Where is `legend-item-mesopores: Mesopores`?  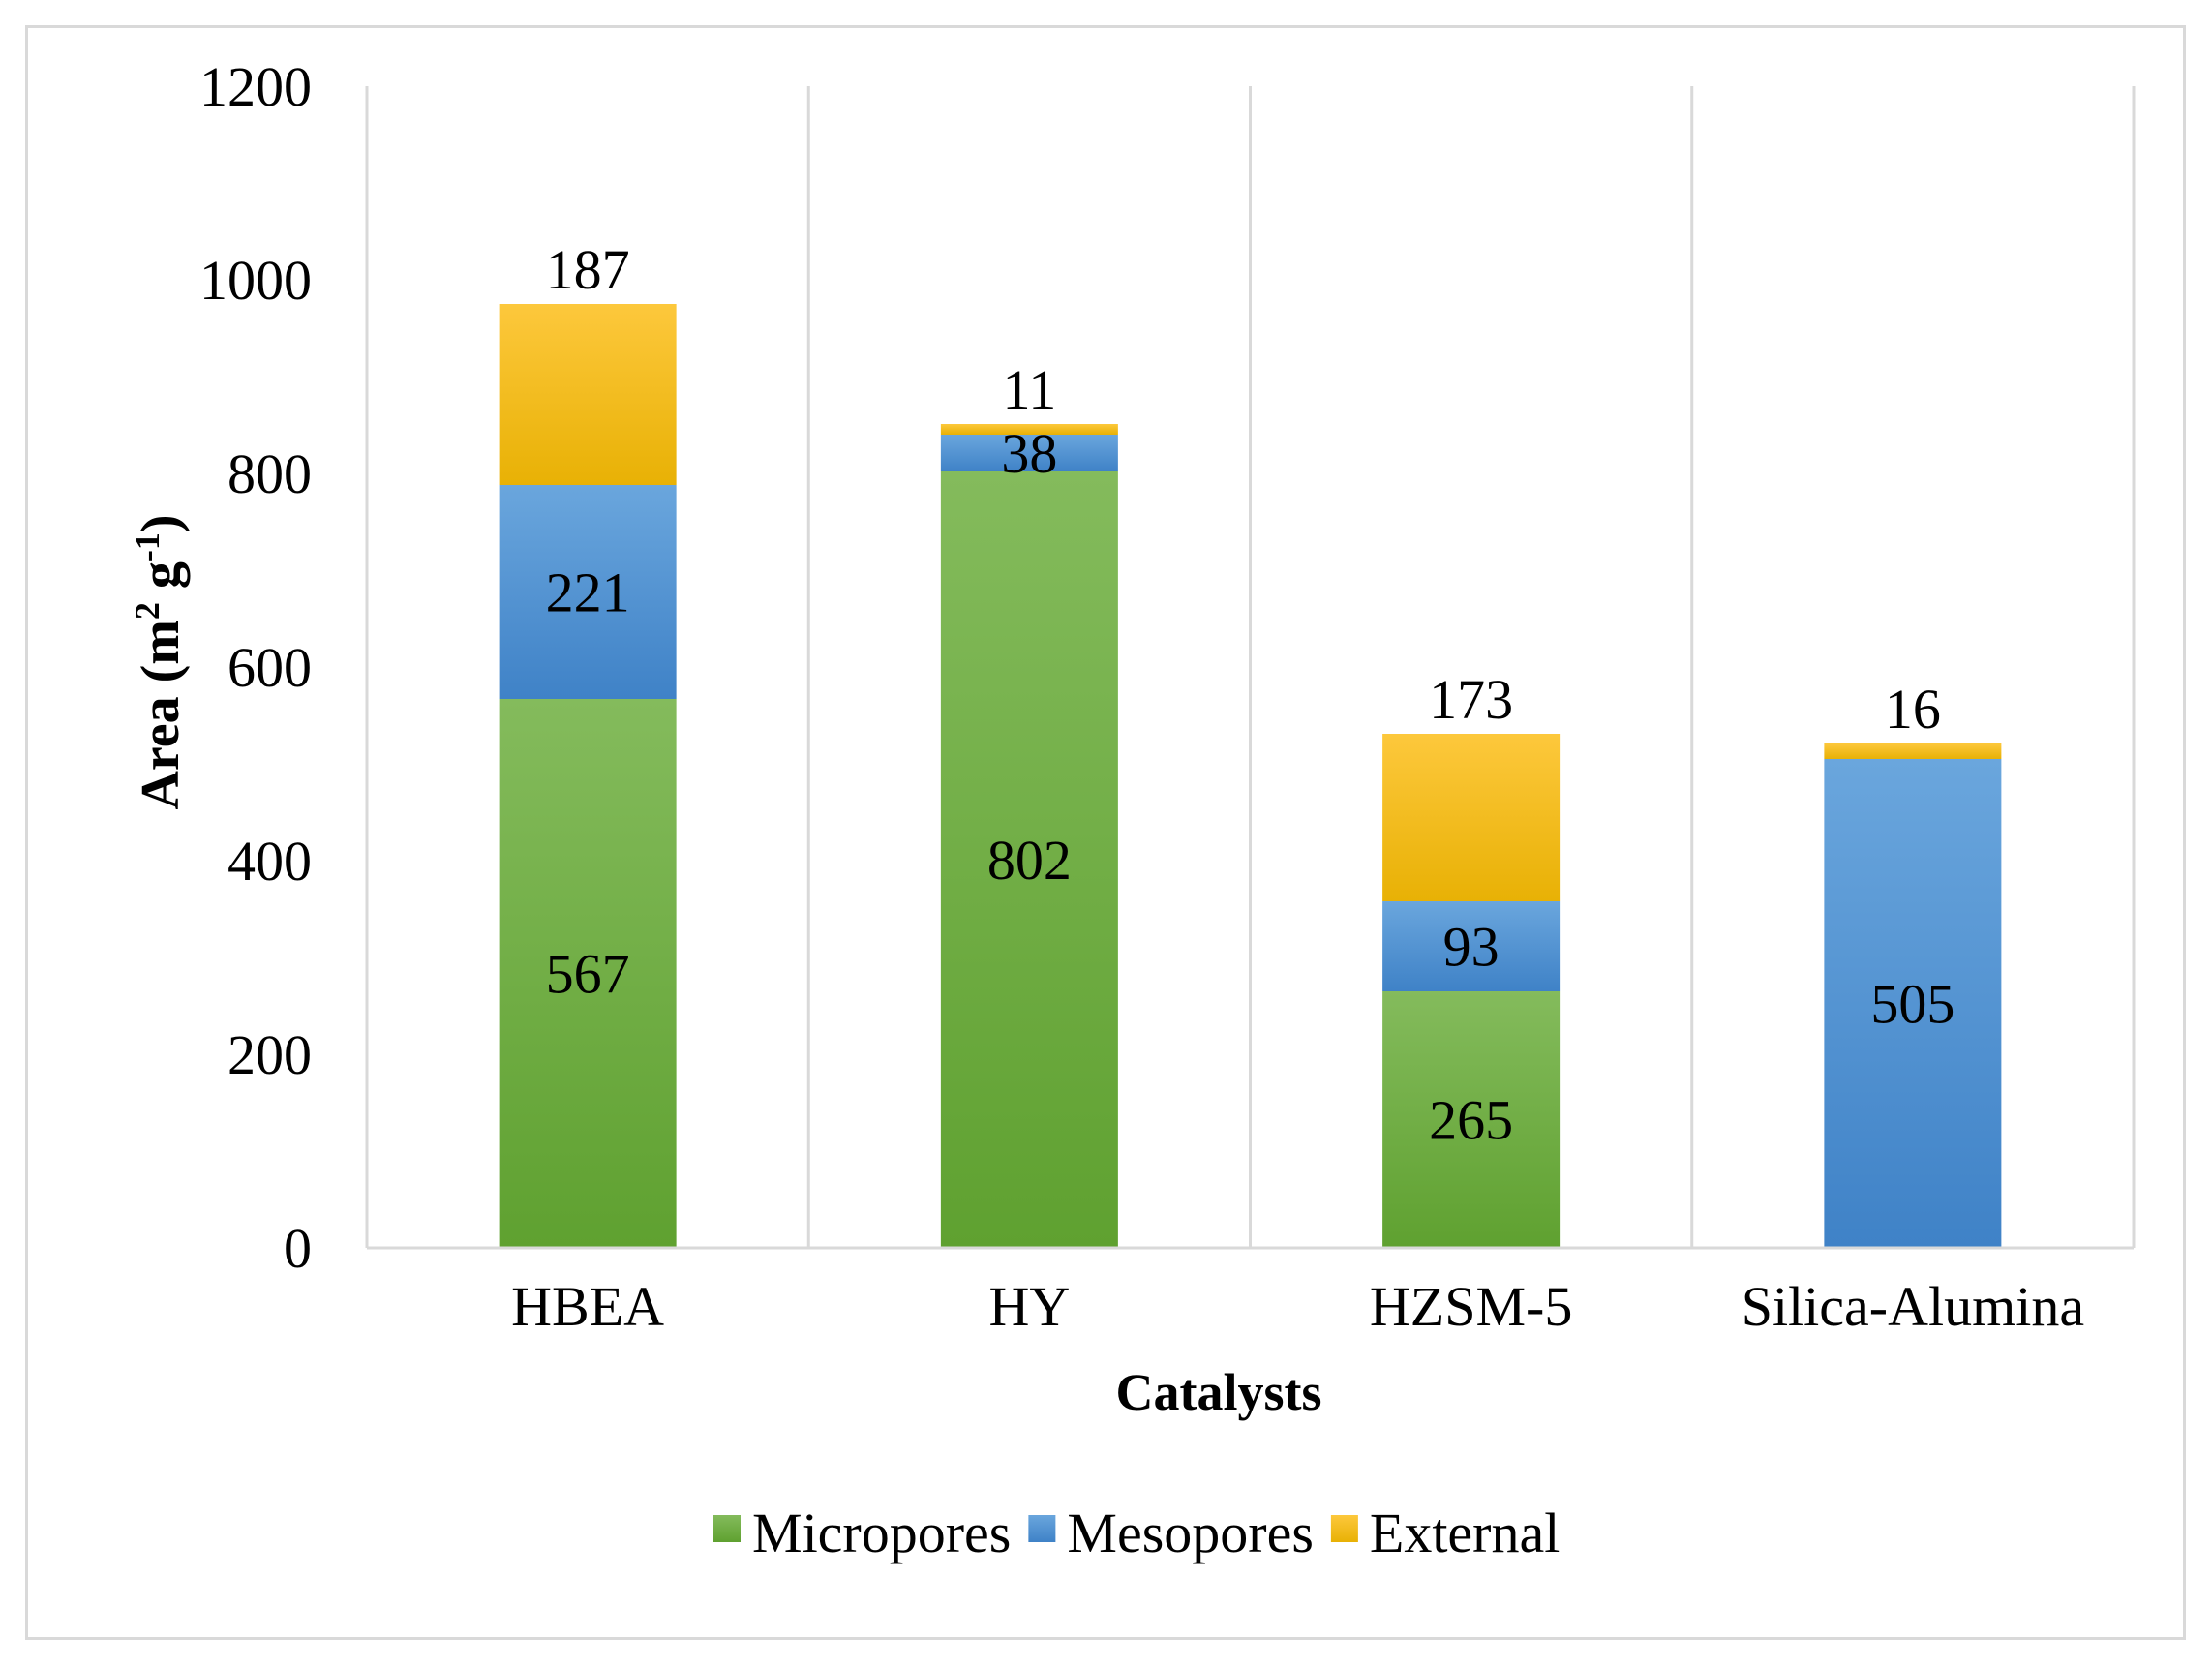 legend-item-mesopores: Mesopores is located at coordinates (1171, 1533).